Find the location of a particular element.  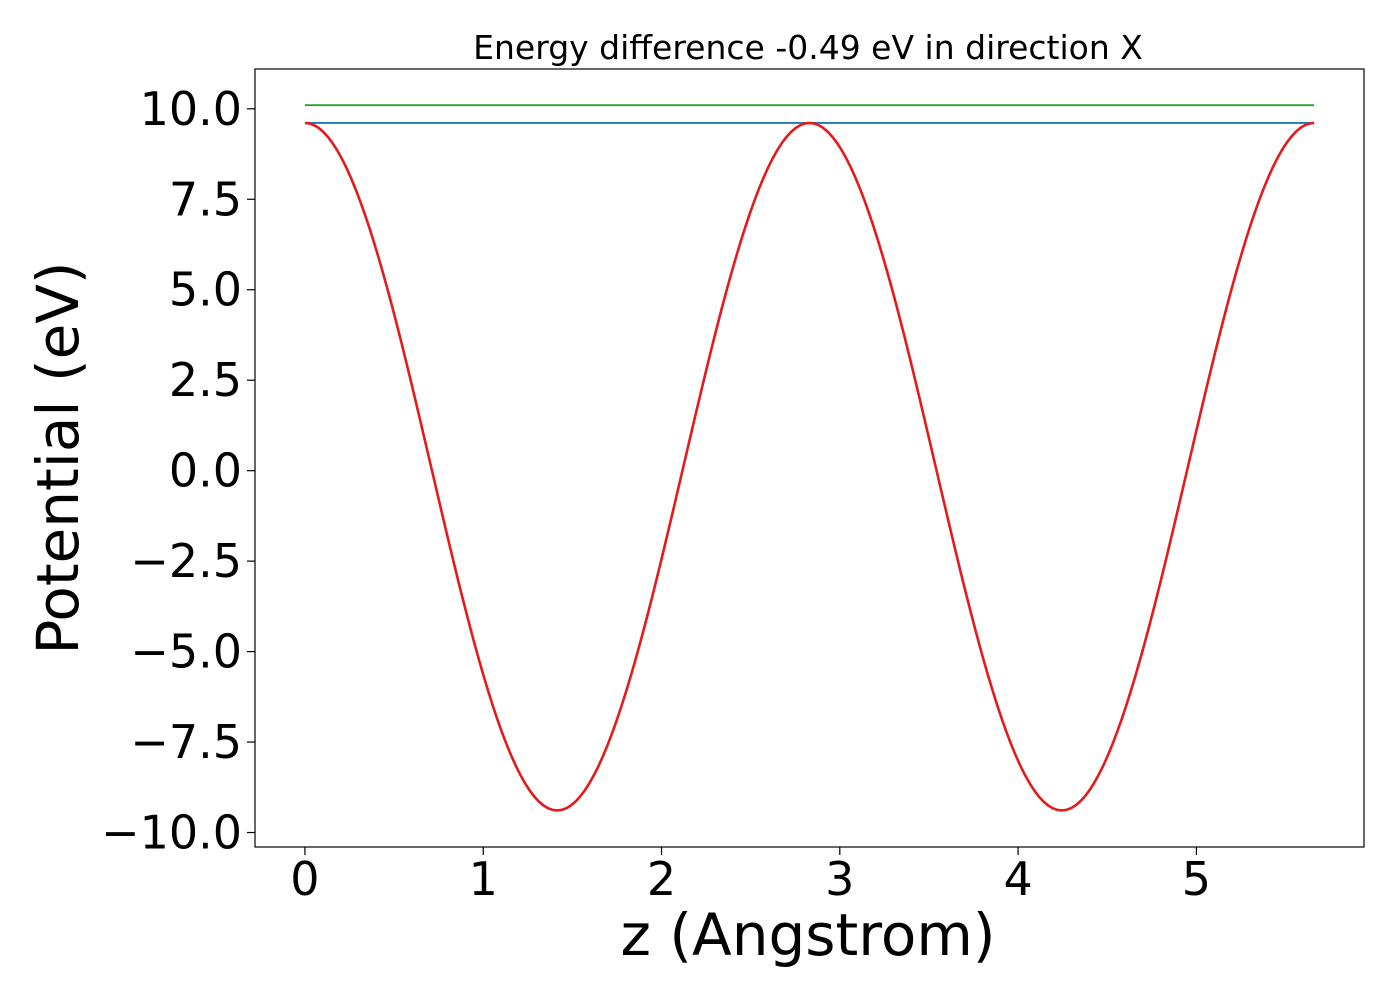

y-tick-label: 5.0 is located at coordinates (205, 290).